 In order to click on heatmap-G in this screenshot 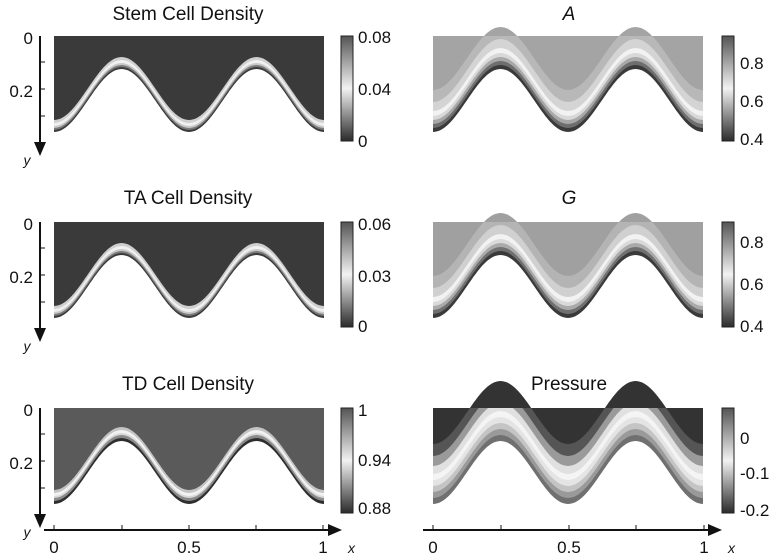, I will do `click(568, 265)`.